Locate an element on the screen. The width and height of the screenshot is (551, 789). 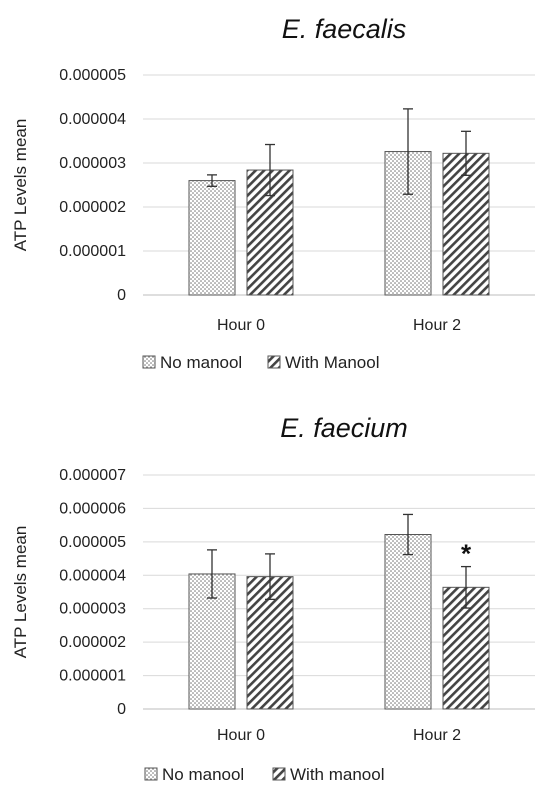
chart-title: E. faecium is located at coordinates (344, 428).